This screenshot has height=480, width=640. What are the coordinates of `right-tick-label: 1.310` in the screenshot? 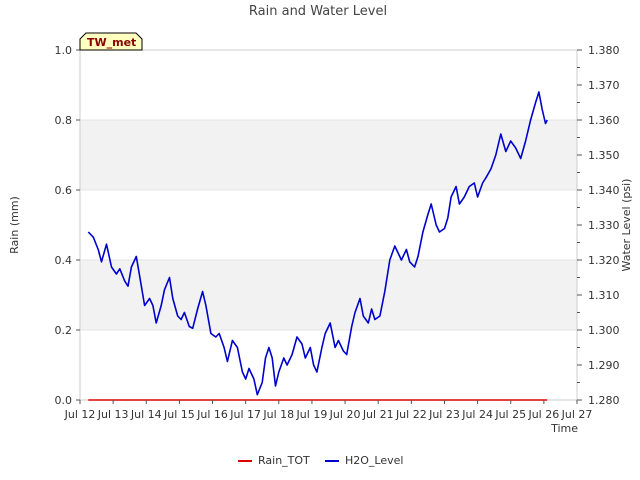 It's located at (604, 295).